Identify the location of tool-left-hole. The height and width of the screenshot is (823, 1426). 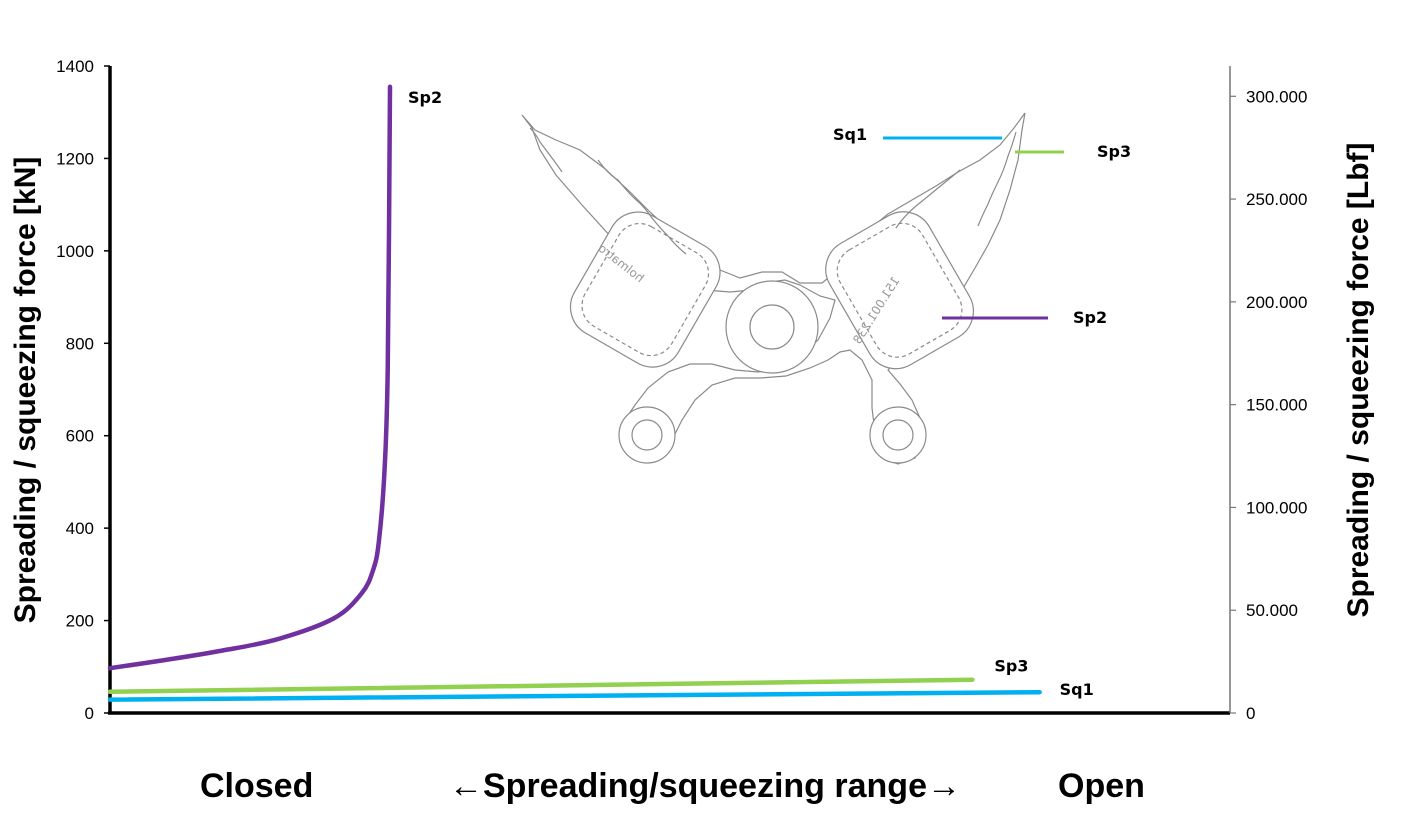
(647, 435).